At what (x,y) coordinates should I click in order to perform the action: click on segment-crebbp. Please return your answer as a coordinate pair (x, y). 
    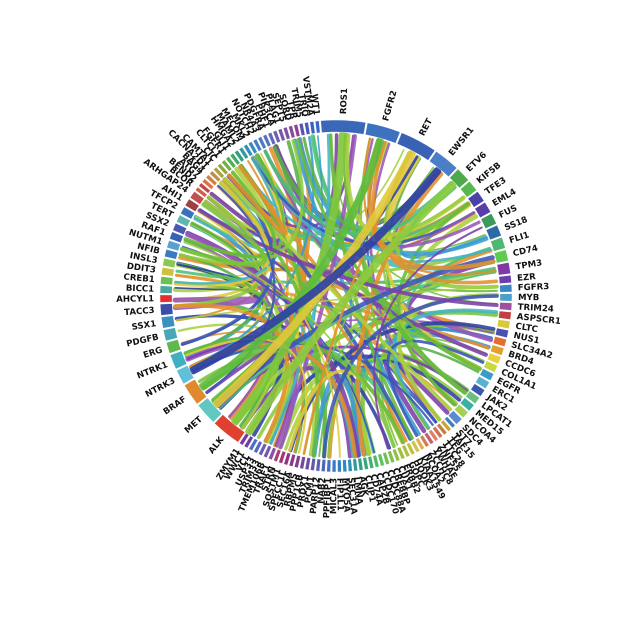
    Looking at the image, I should click on (391, 457).